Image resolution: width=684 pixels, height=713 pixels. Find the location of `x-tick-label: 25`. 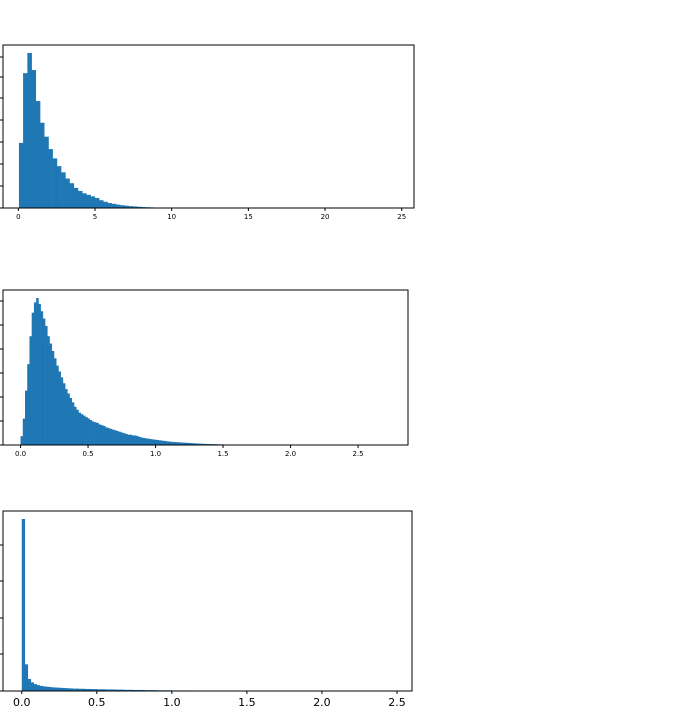

x-tick-label: 25 is located at coordinates (401, 217).